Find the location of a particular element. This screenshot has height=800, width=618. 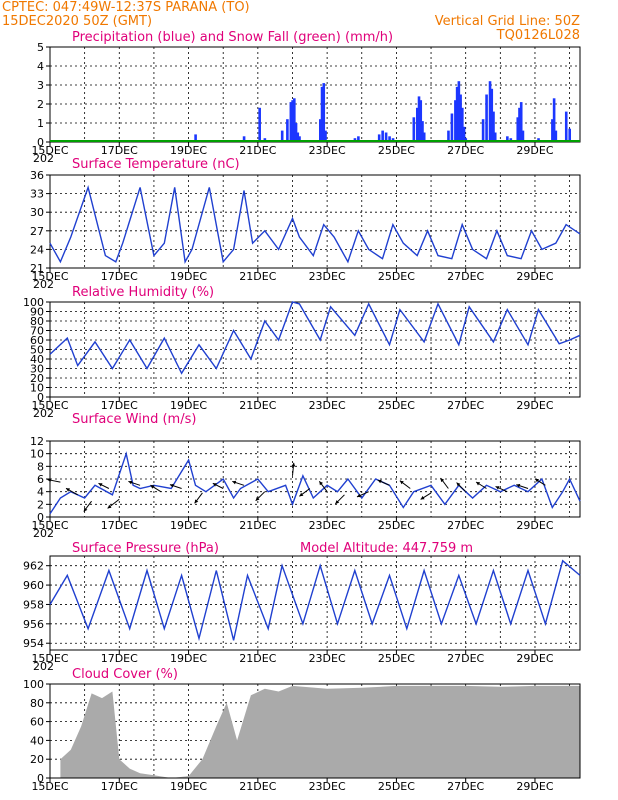

y-tick-label: 100 is located at coordinates (33, 302).